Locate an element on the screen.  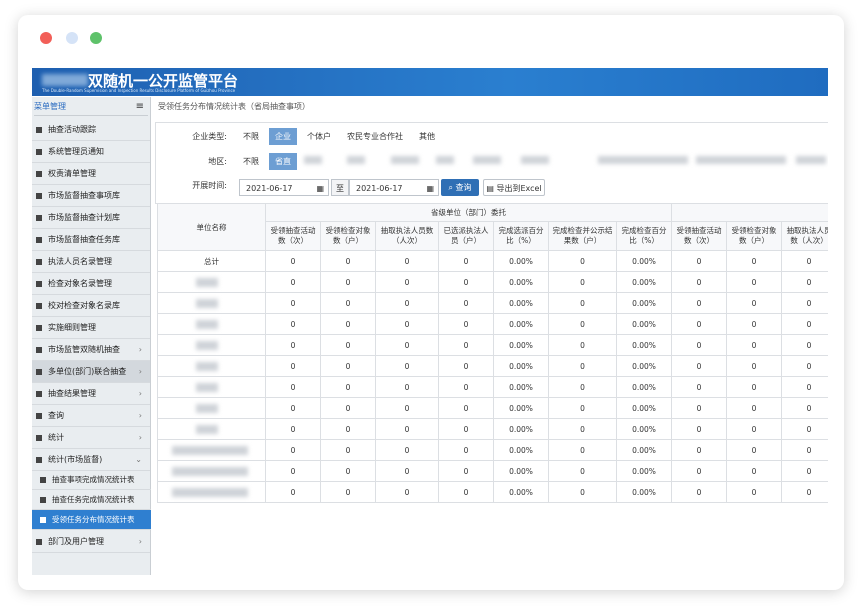
close-dot is located at coordinates (46, 38).